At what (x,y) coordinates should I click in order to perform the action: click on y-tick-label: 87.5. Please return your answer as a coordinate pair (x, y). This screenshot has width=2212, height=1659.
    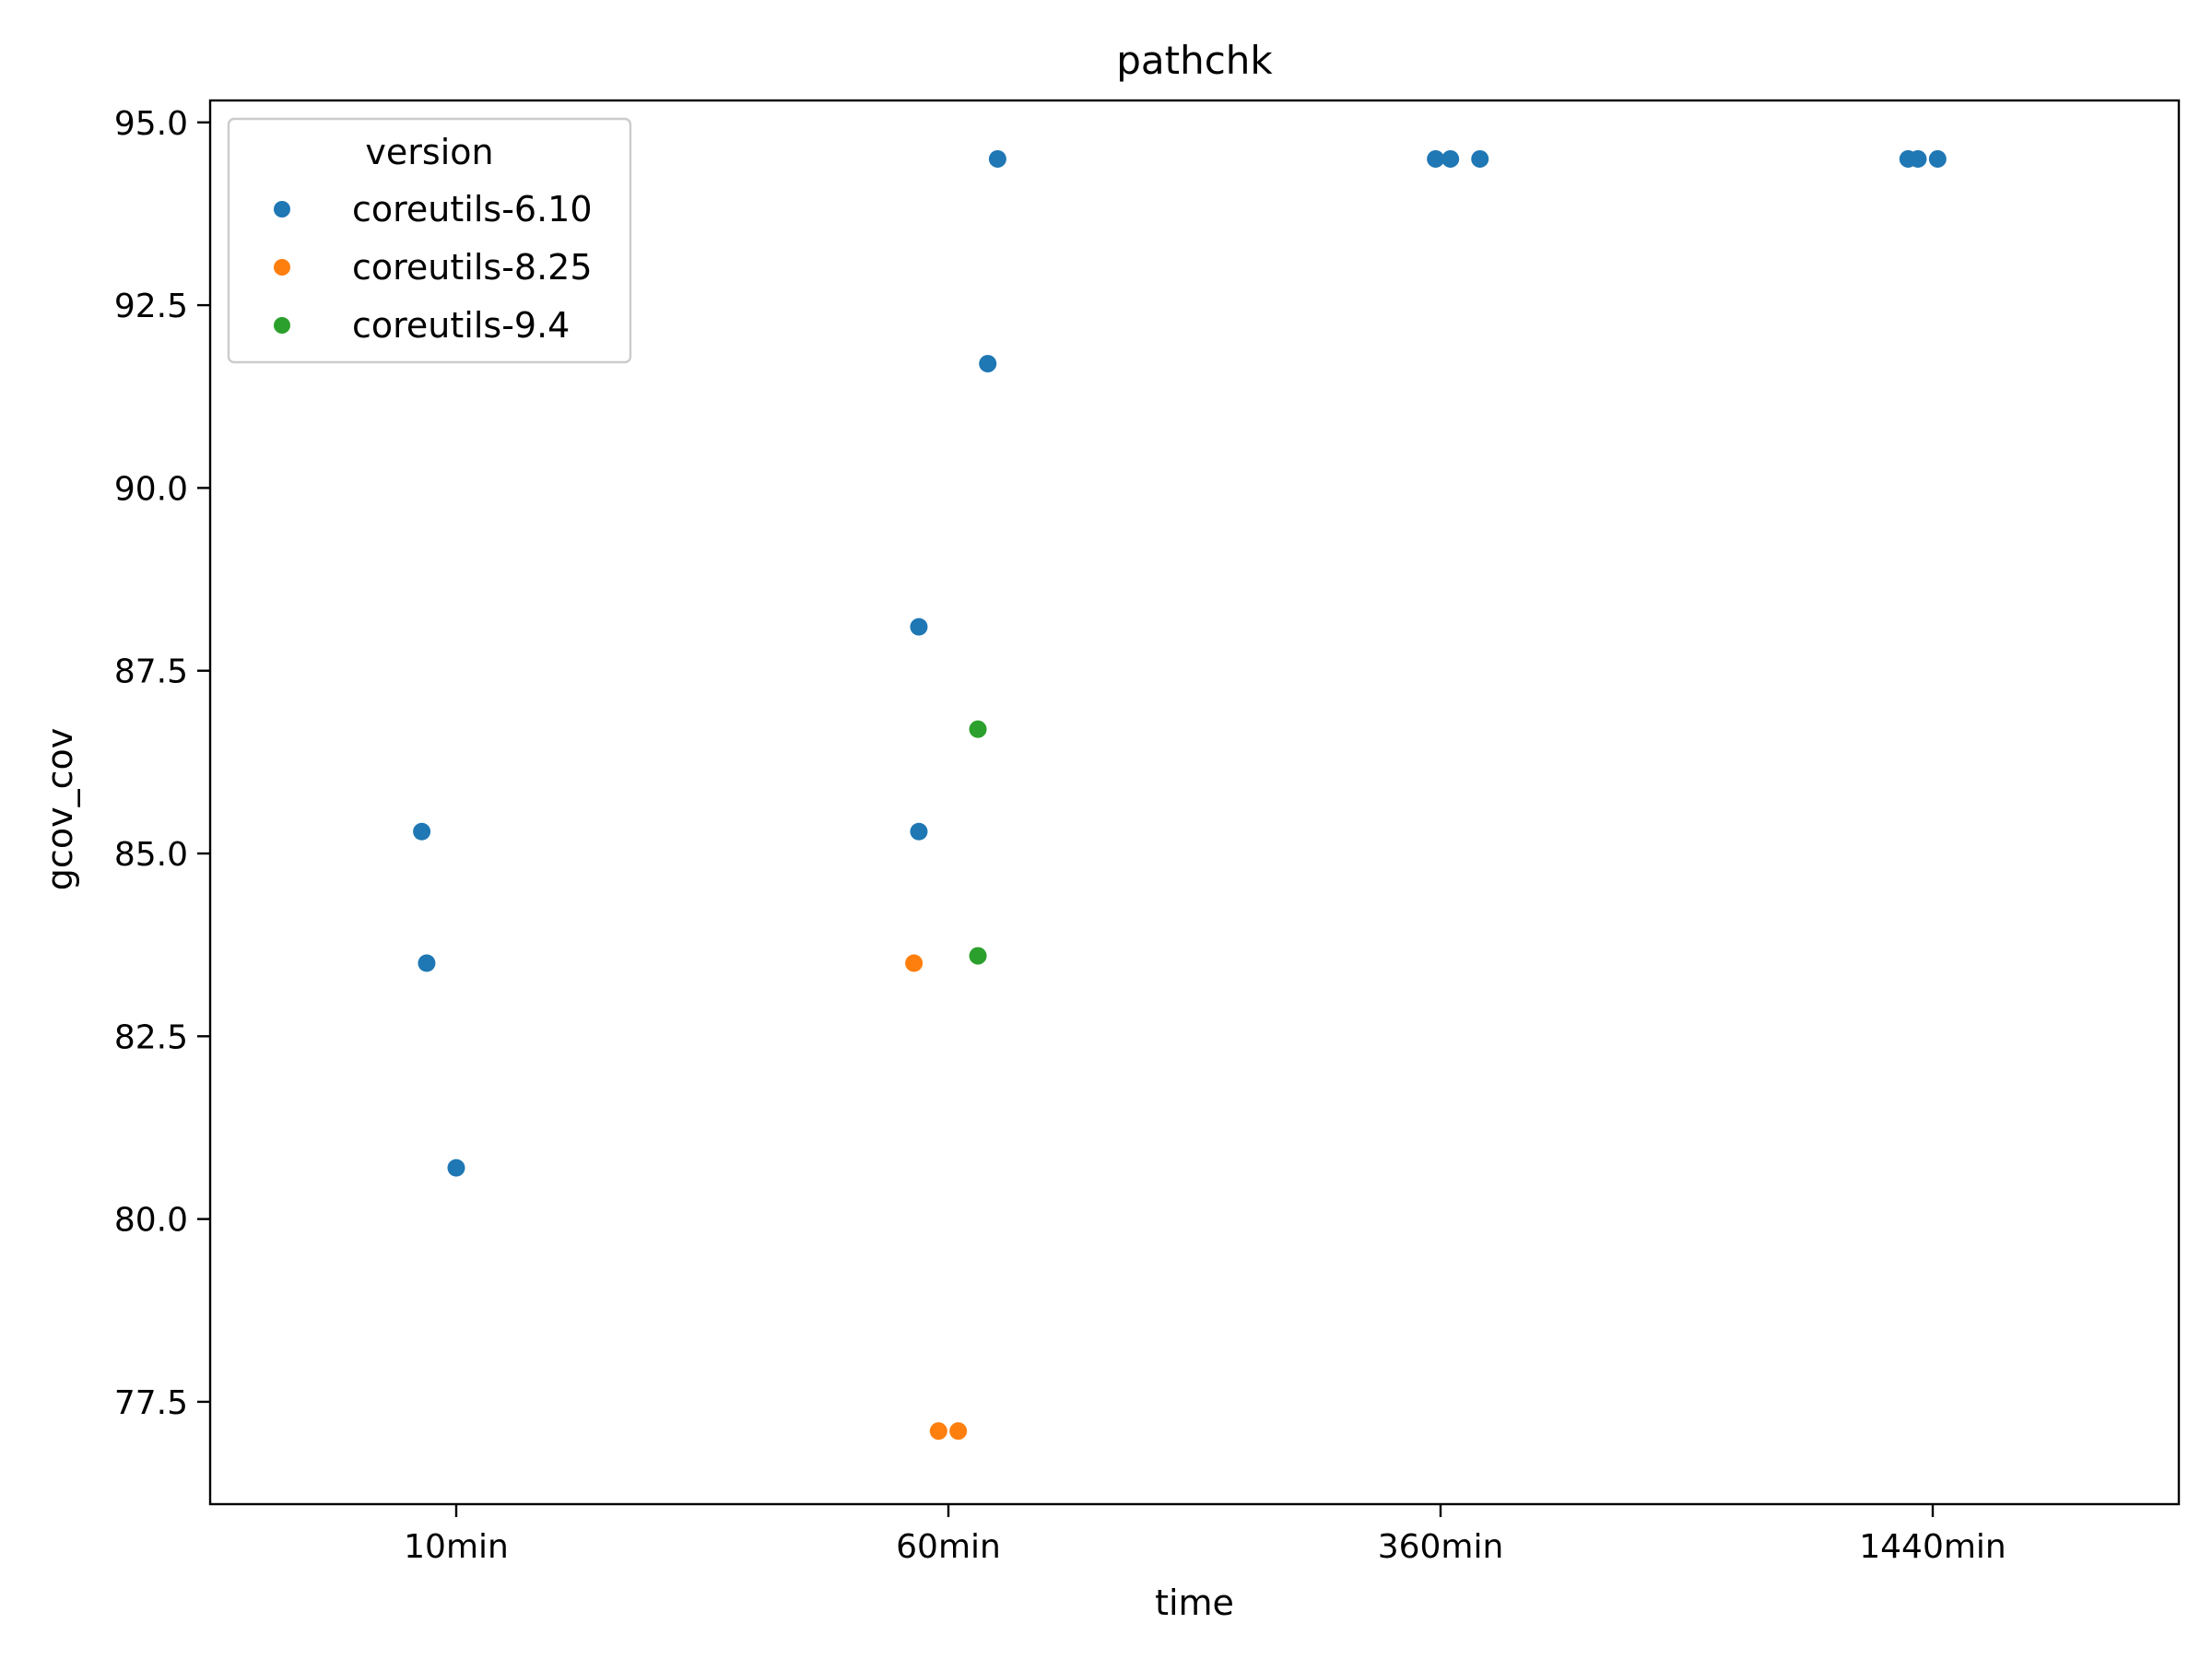
    Looking at the image, I should click on (151, 672).